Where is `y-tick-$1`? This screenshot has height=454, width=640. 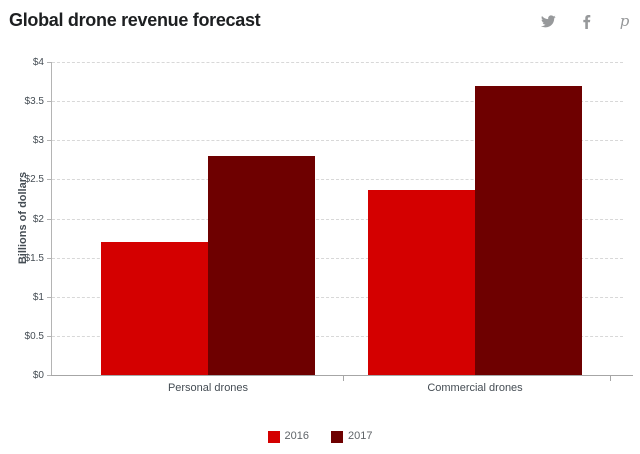 y-tick-$1 is located at coordinates (49, 297).